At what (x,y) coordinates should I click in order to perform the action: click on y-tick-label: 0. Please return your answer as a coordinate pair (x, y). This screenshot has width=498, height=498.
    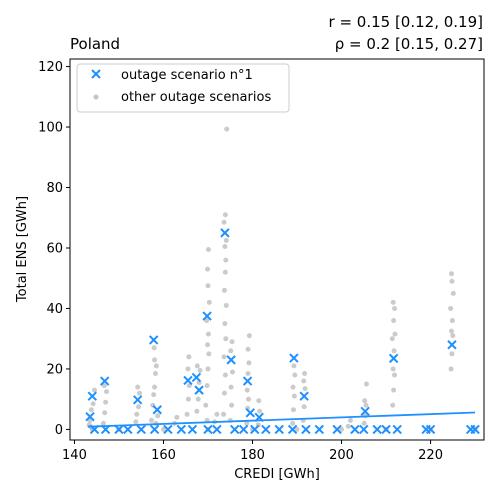
    Looking at the image, I should click on (59, 430).